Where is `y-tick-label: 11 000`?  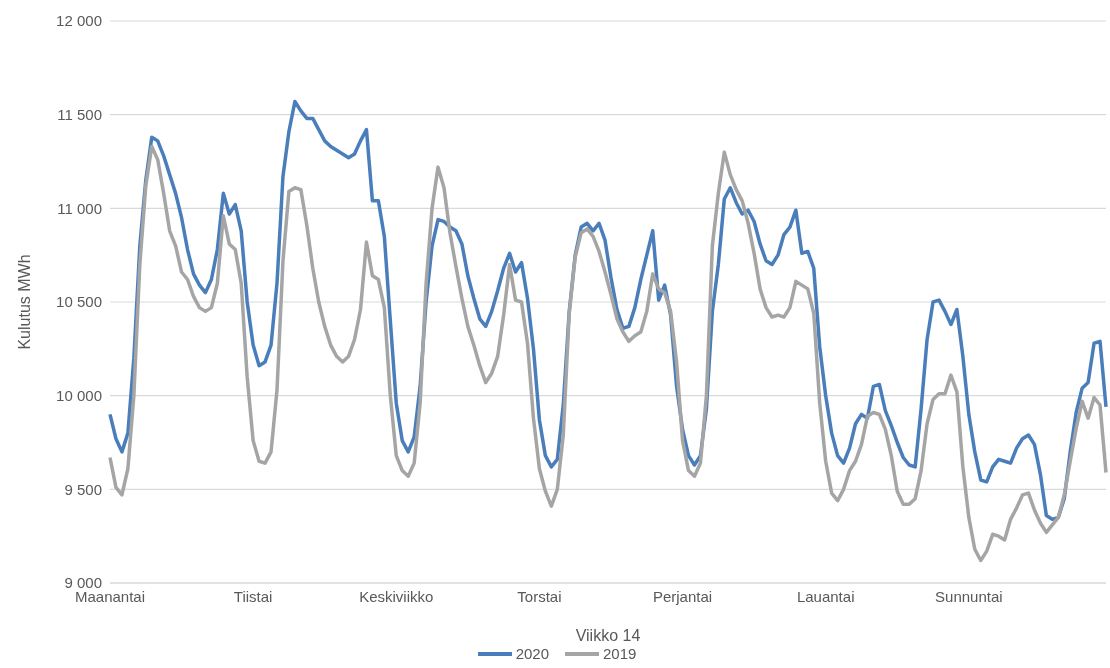 y-tick-label: 11 000 is located at coordinates (79, 208).